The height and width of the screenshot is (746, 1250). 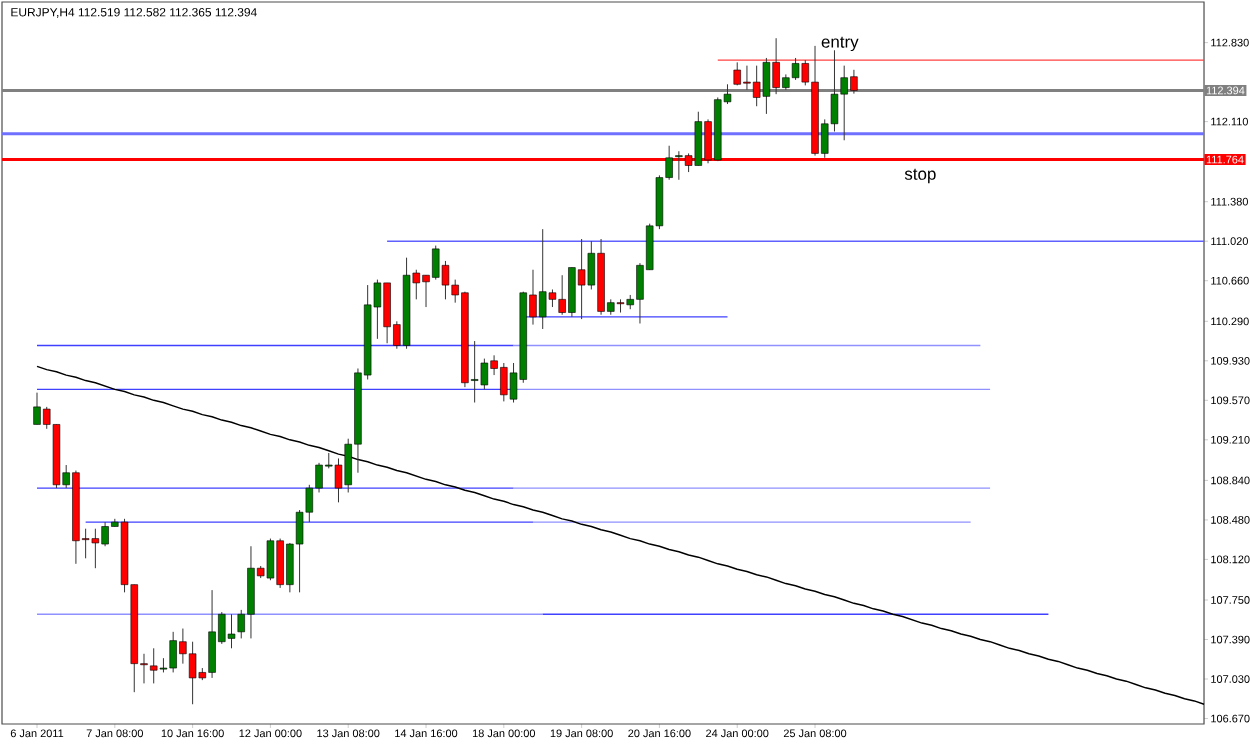 I want to click on annotation: entry, so click(x=840, y=44).